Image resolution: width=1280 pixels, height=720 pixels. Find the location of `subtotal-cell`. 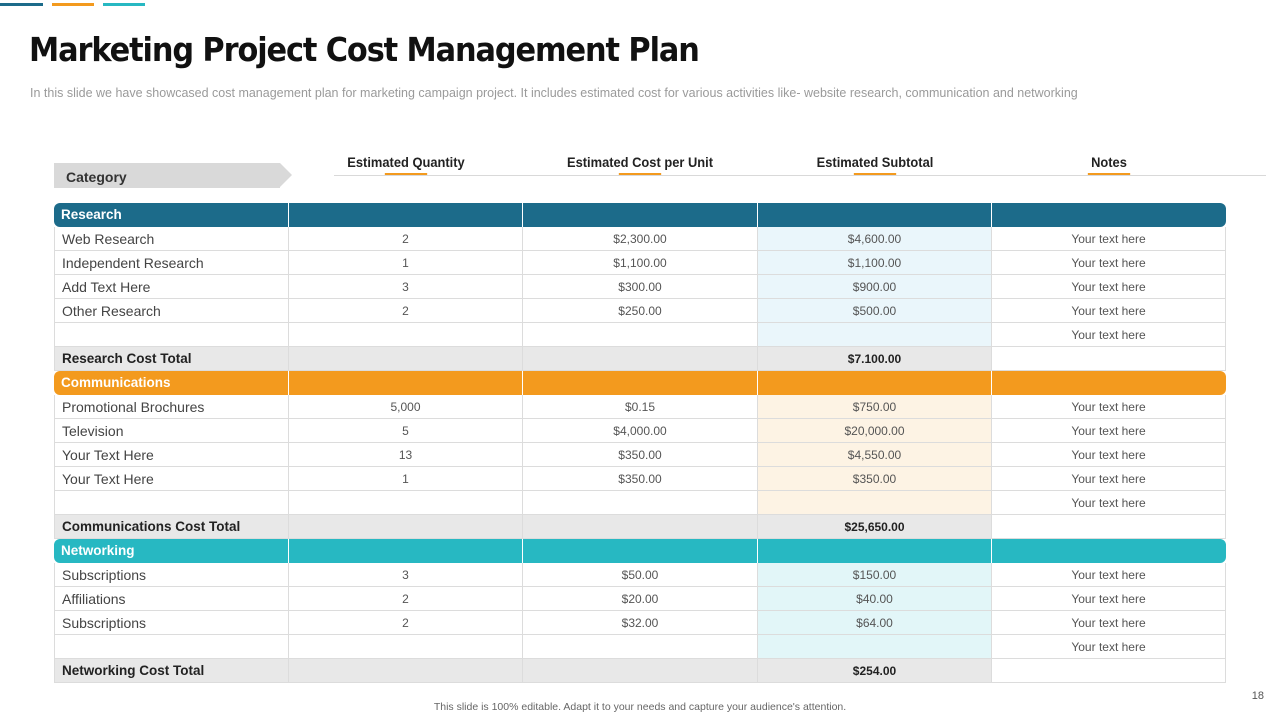

subtotal-cell is located at coordinates (875, 334).